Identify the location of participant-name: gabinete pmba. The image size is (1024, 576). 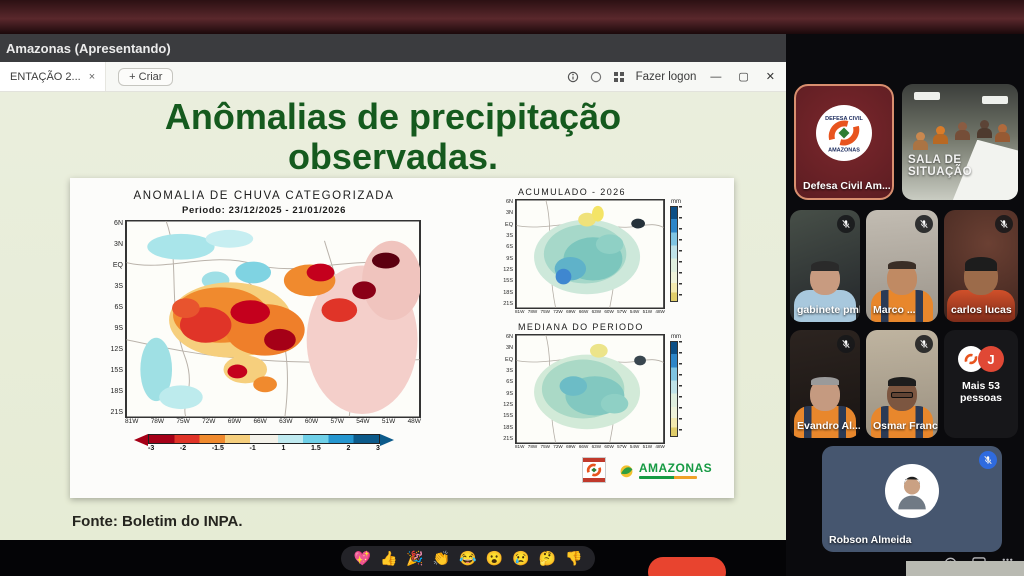
(828, 310).